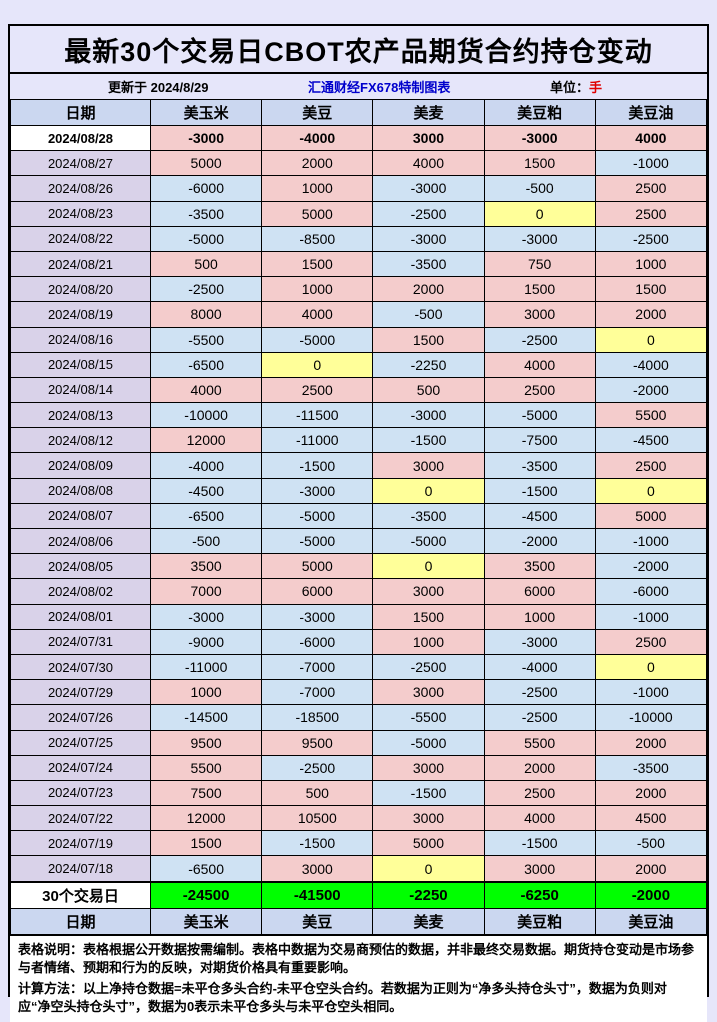 Image resolution: width=717 pixels, height=1022 pixels. I want to click on value-cell: 12000, so click(206, 818).